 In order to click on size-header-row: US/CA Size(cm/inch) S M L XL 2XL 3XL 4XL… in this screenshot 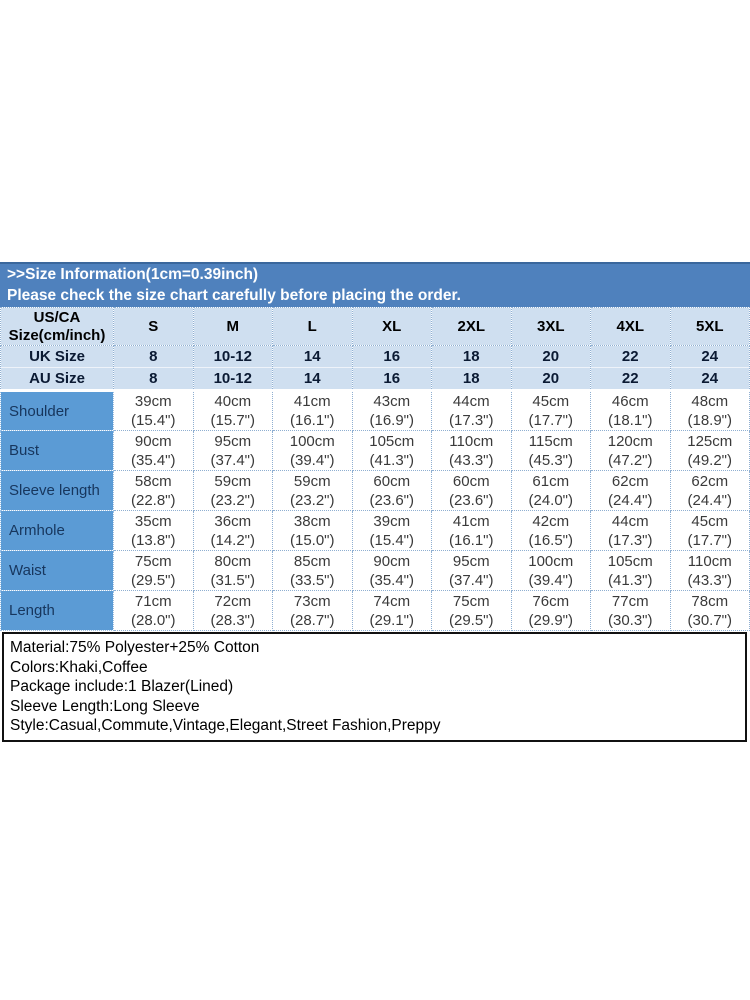, I will do `click(375, 326)`.